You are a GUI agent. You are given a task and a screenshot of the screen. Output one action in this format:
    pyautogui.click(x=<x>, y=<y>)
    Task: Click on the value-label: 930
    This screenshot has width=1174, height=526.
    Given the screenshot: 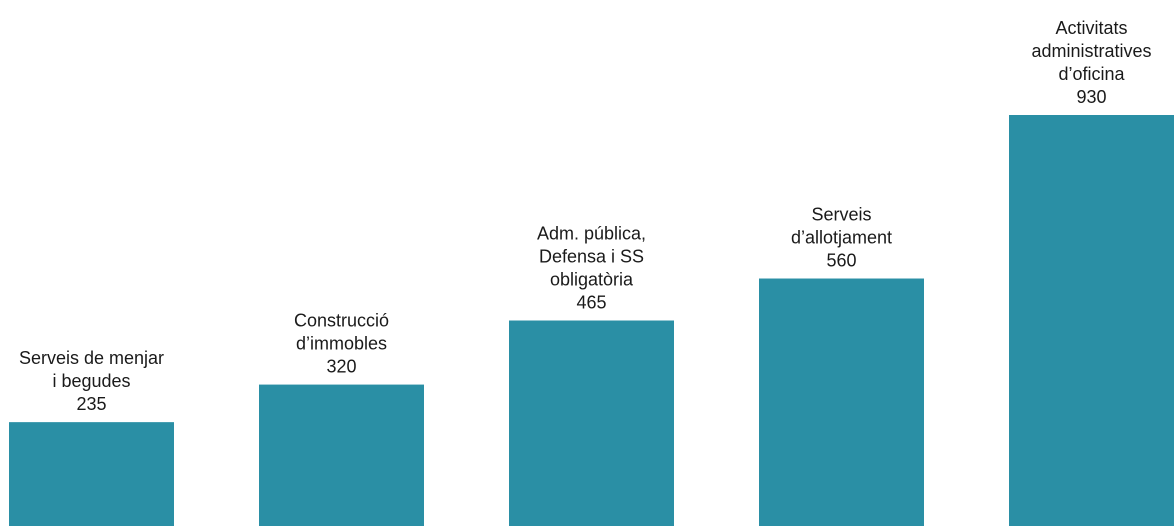 What is the action you would take?
    pyautogui.click(x=1091, y=97)
    